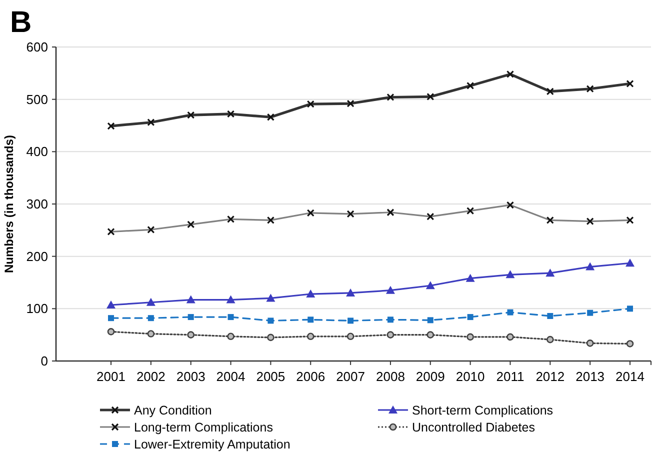 Image resolution: width=664 pixels, height=466 pixels. Describe the element at coordinates (271, 376) in the screenshot. I see `x-tick-label: 2005` at that location.